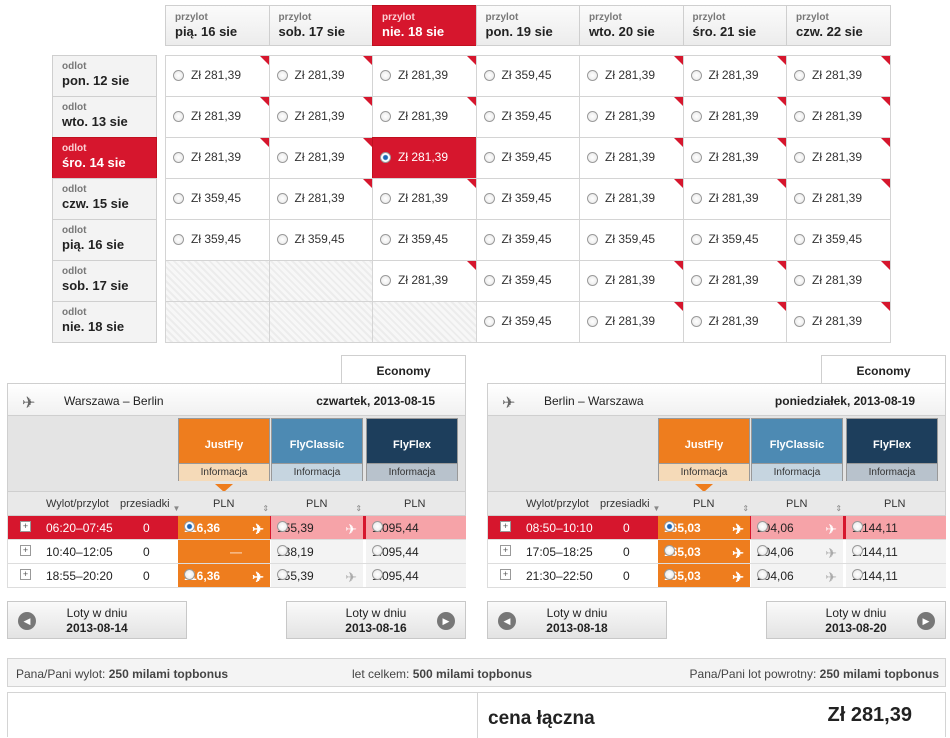 Image resolution: width=950 pixels, height=738 pixels. I want to click on fare-type-flyflex: FlyFlex Informacja, so click(412, 449).